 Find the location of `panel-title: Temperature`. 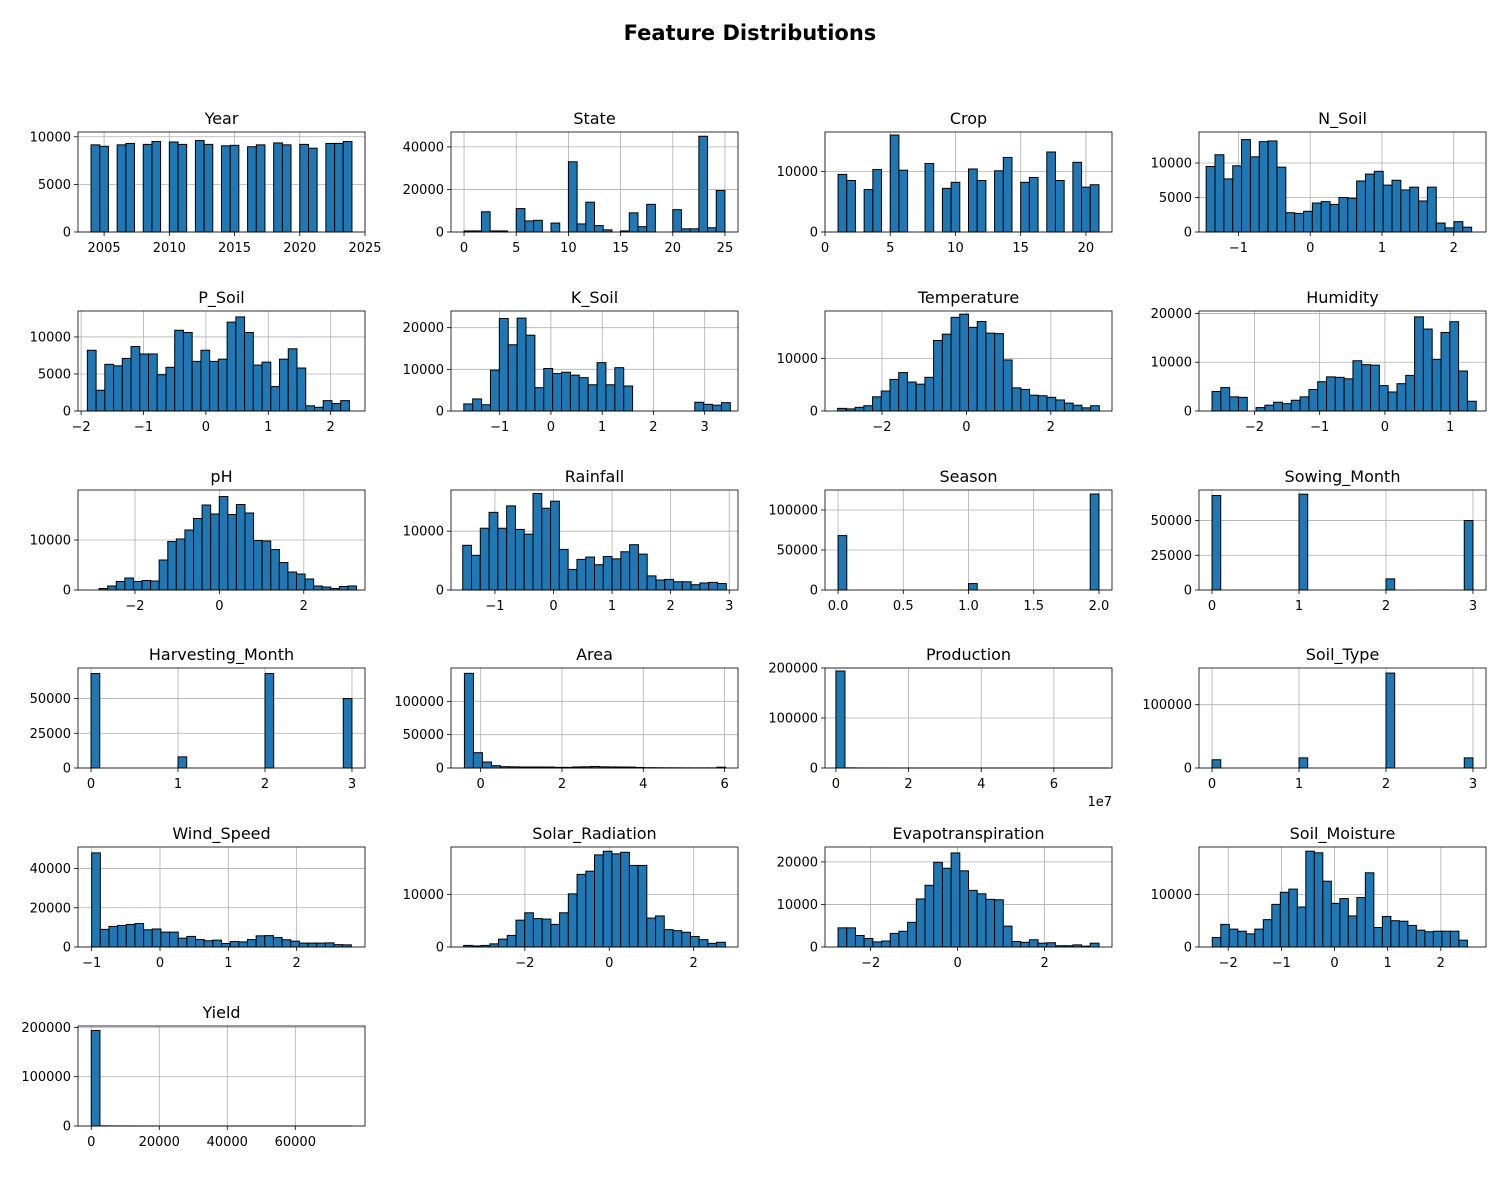

panel-title: Temperature is located at coordinates (968, 297).